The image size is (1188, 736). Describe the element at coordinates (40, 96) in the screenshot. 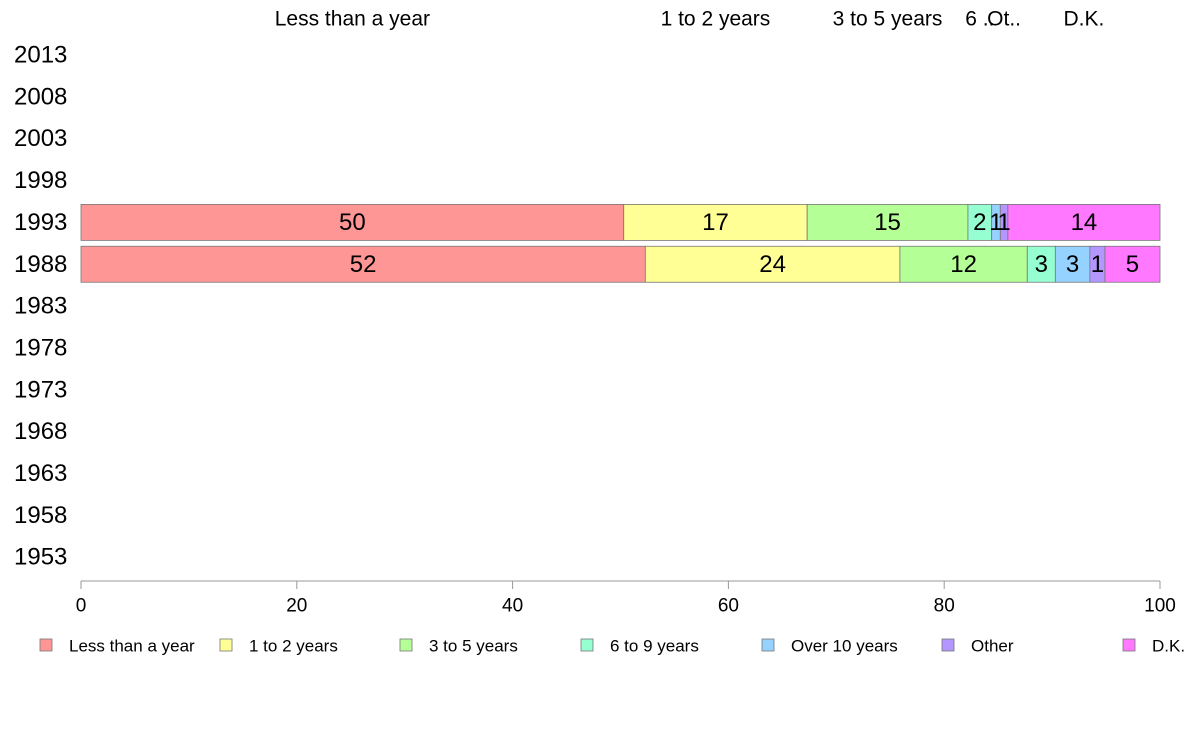

I see `year-label: 2008` at that location.